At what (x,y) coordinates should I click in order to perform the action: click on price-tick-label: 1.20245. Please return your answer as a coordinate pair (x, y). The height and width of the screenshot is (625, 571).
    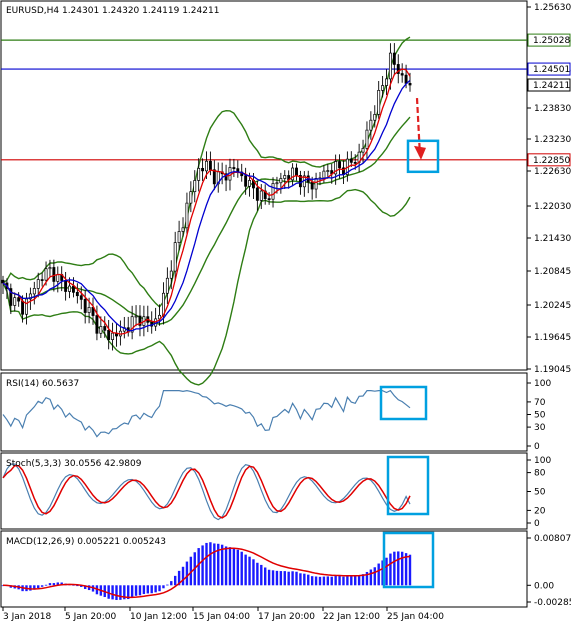
    Looking at the image, I should click on (552, 306).